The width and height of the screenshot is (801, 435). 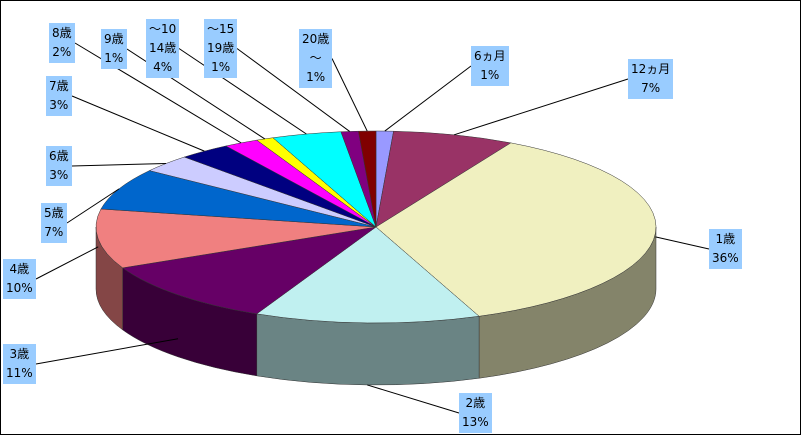 I want to click on label-category: 20歳 ～, so click(x=316, y=48).